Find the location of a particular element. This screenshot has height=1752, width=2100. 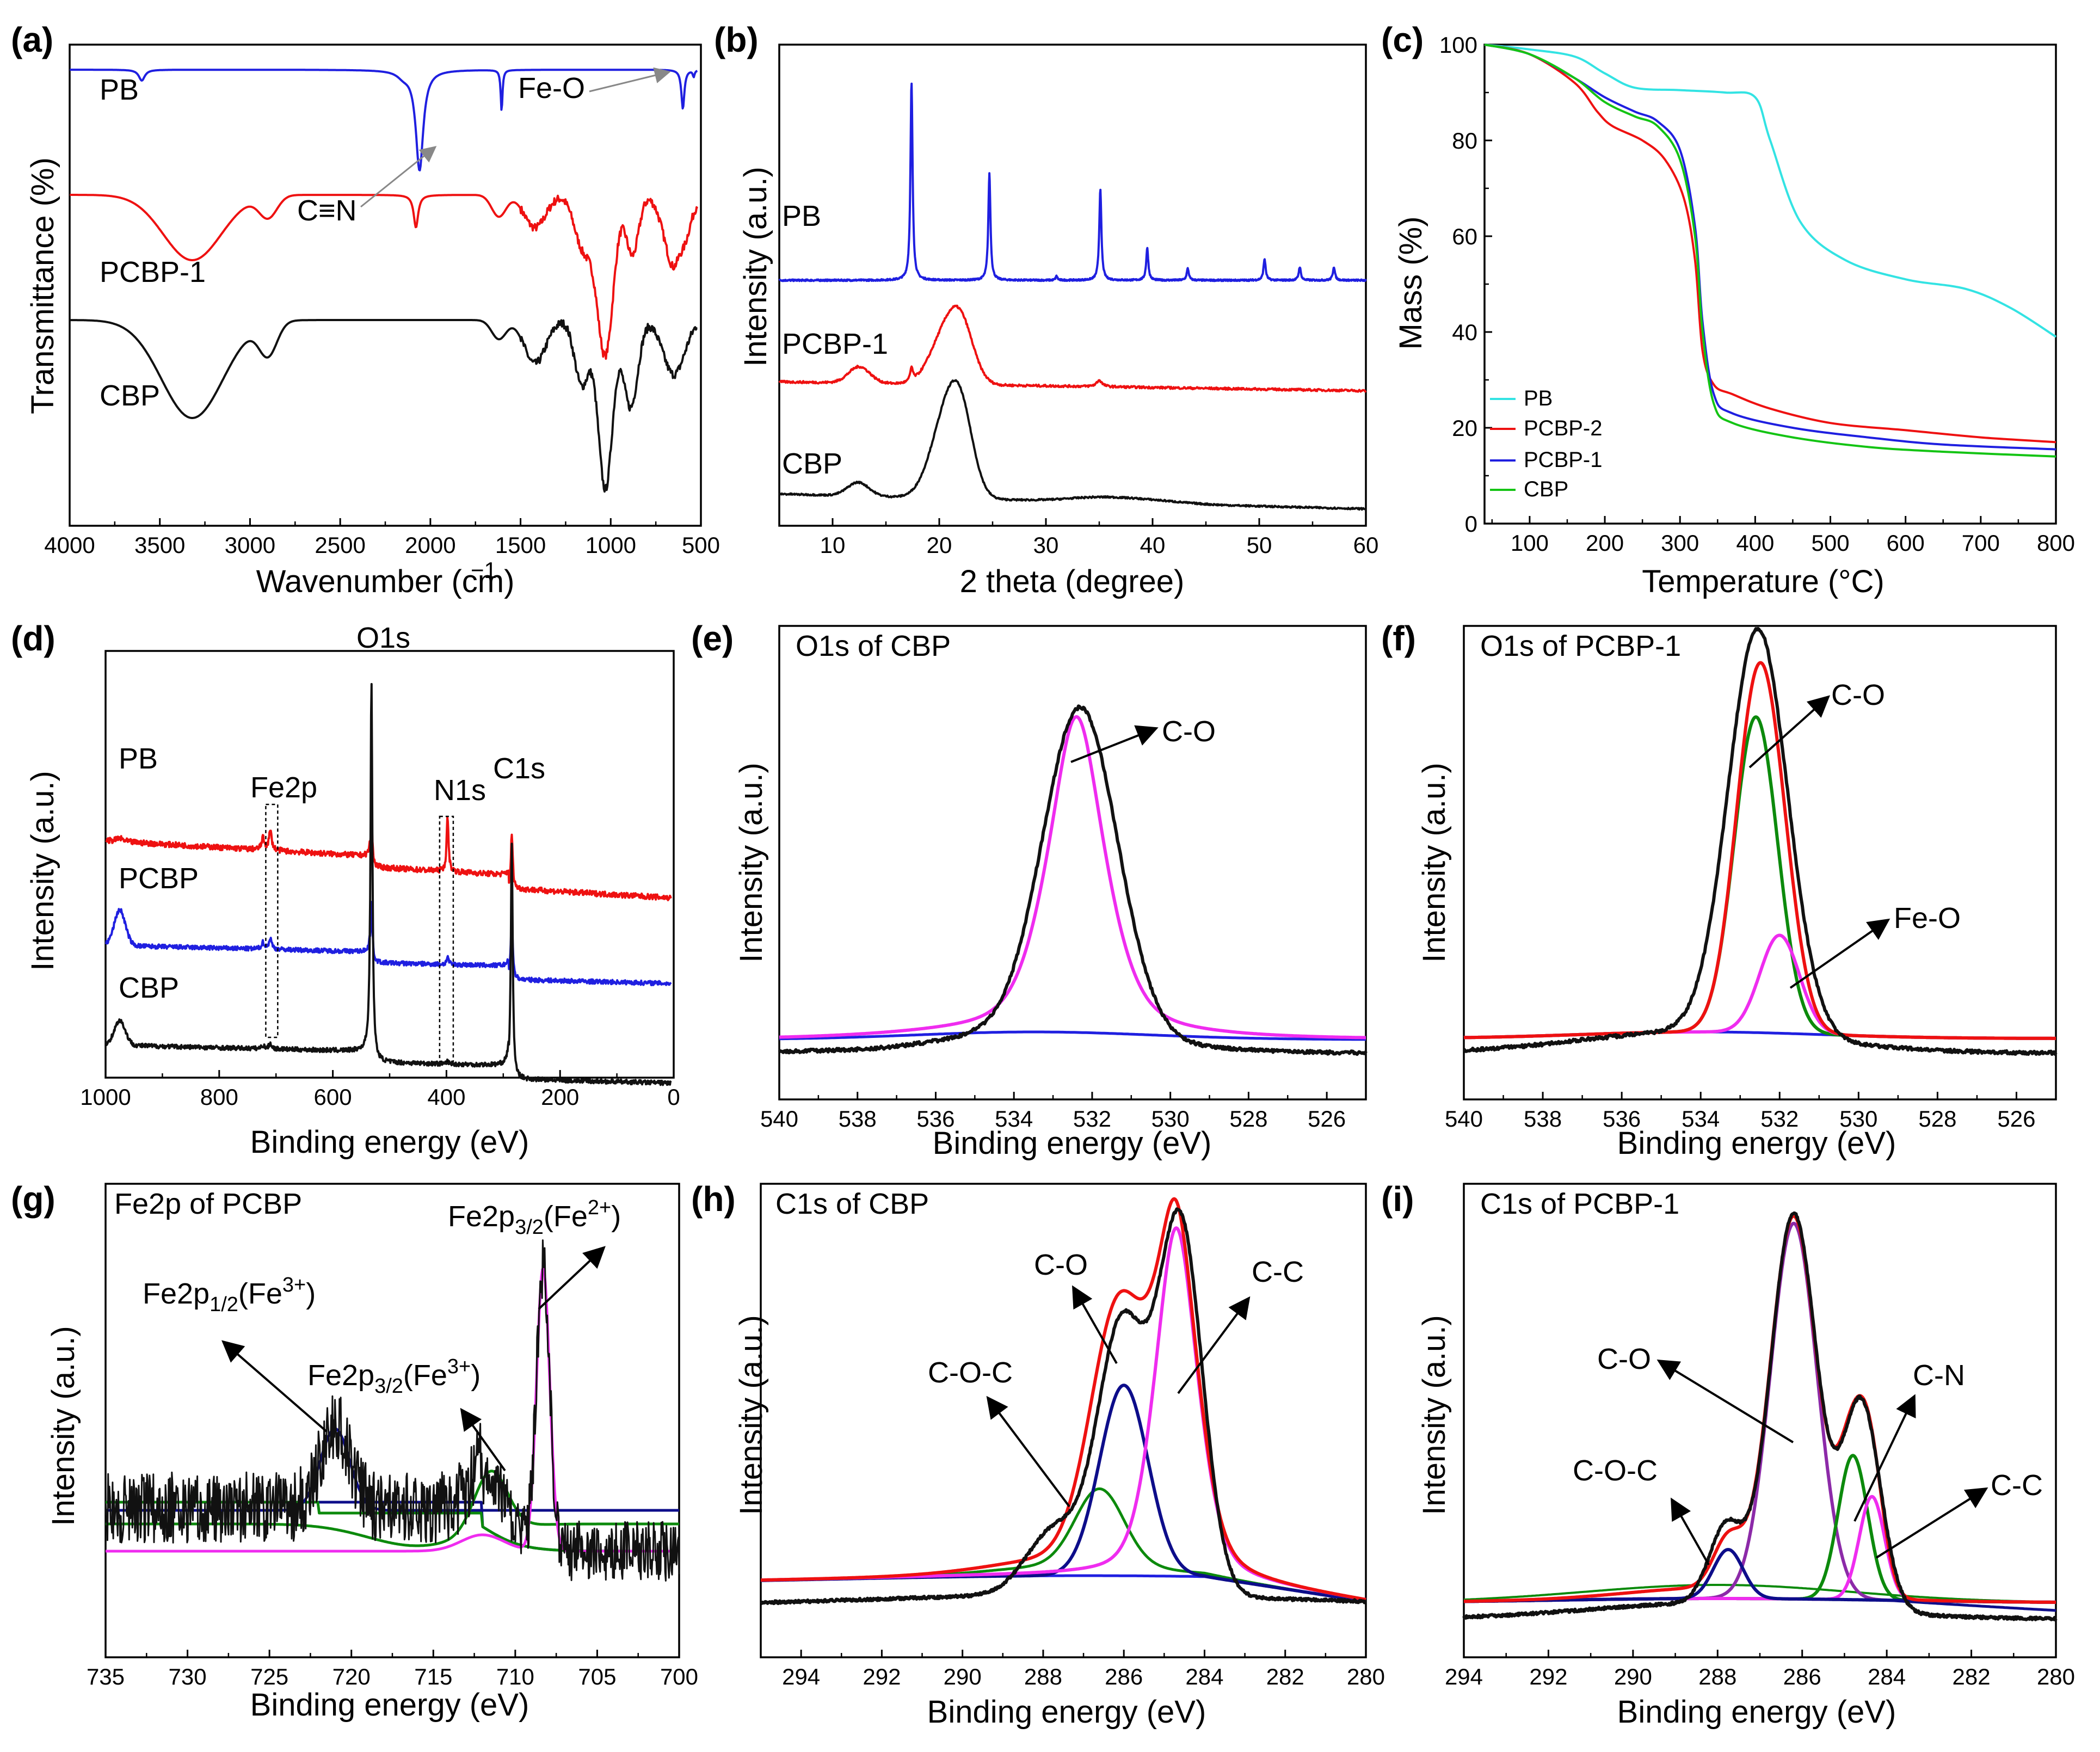

x-tick-label: 3000 is located at coordinates (250, 545).